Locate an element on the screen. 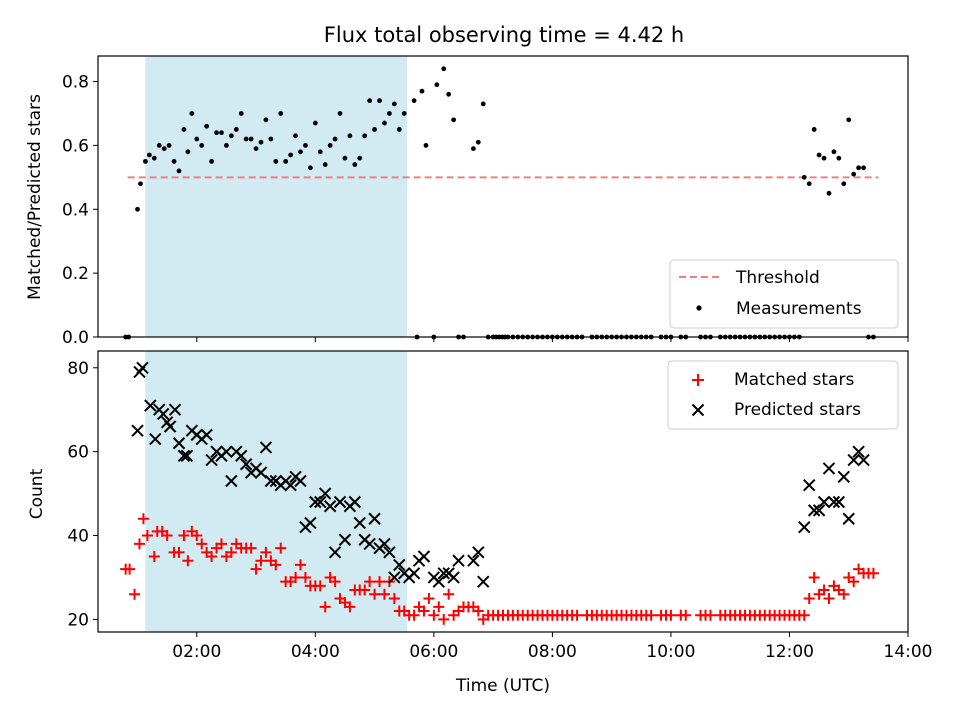 Image resolution: width=960 pixels, height=720 pixels. legend-predicted-label: Predicted stars is located at coordinates (797, 410).